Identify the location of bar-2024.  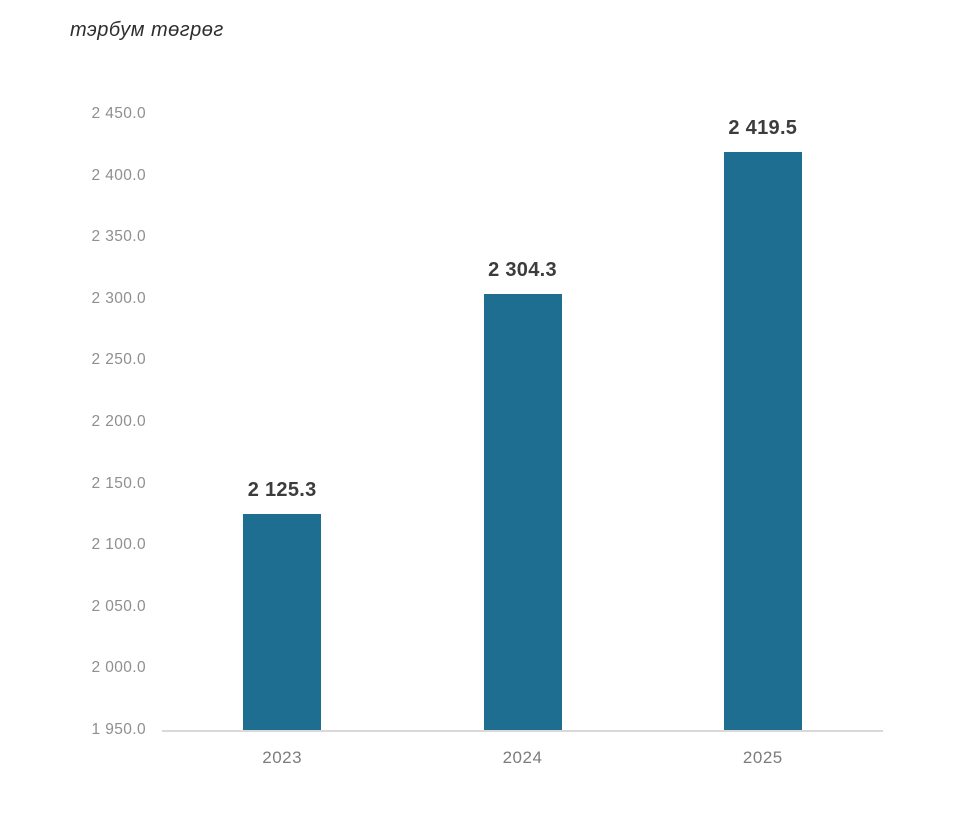
(522, 511).